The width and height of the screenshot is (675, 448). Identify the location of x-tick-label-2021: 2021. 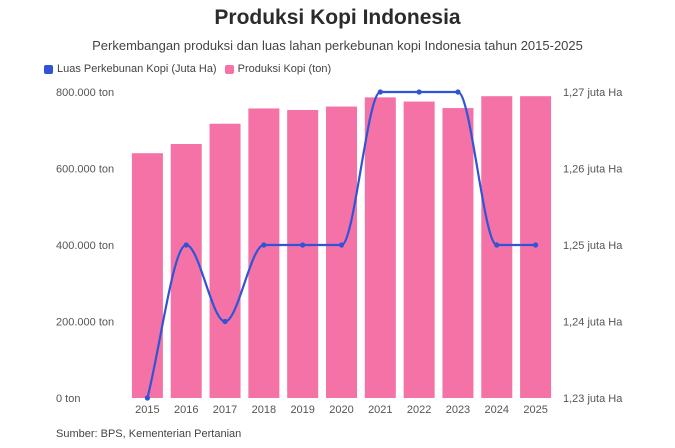
(380, 410).